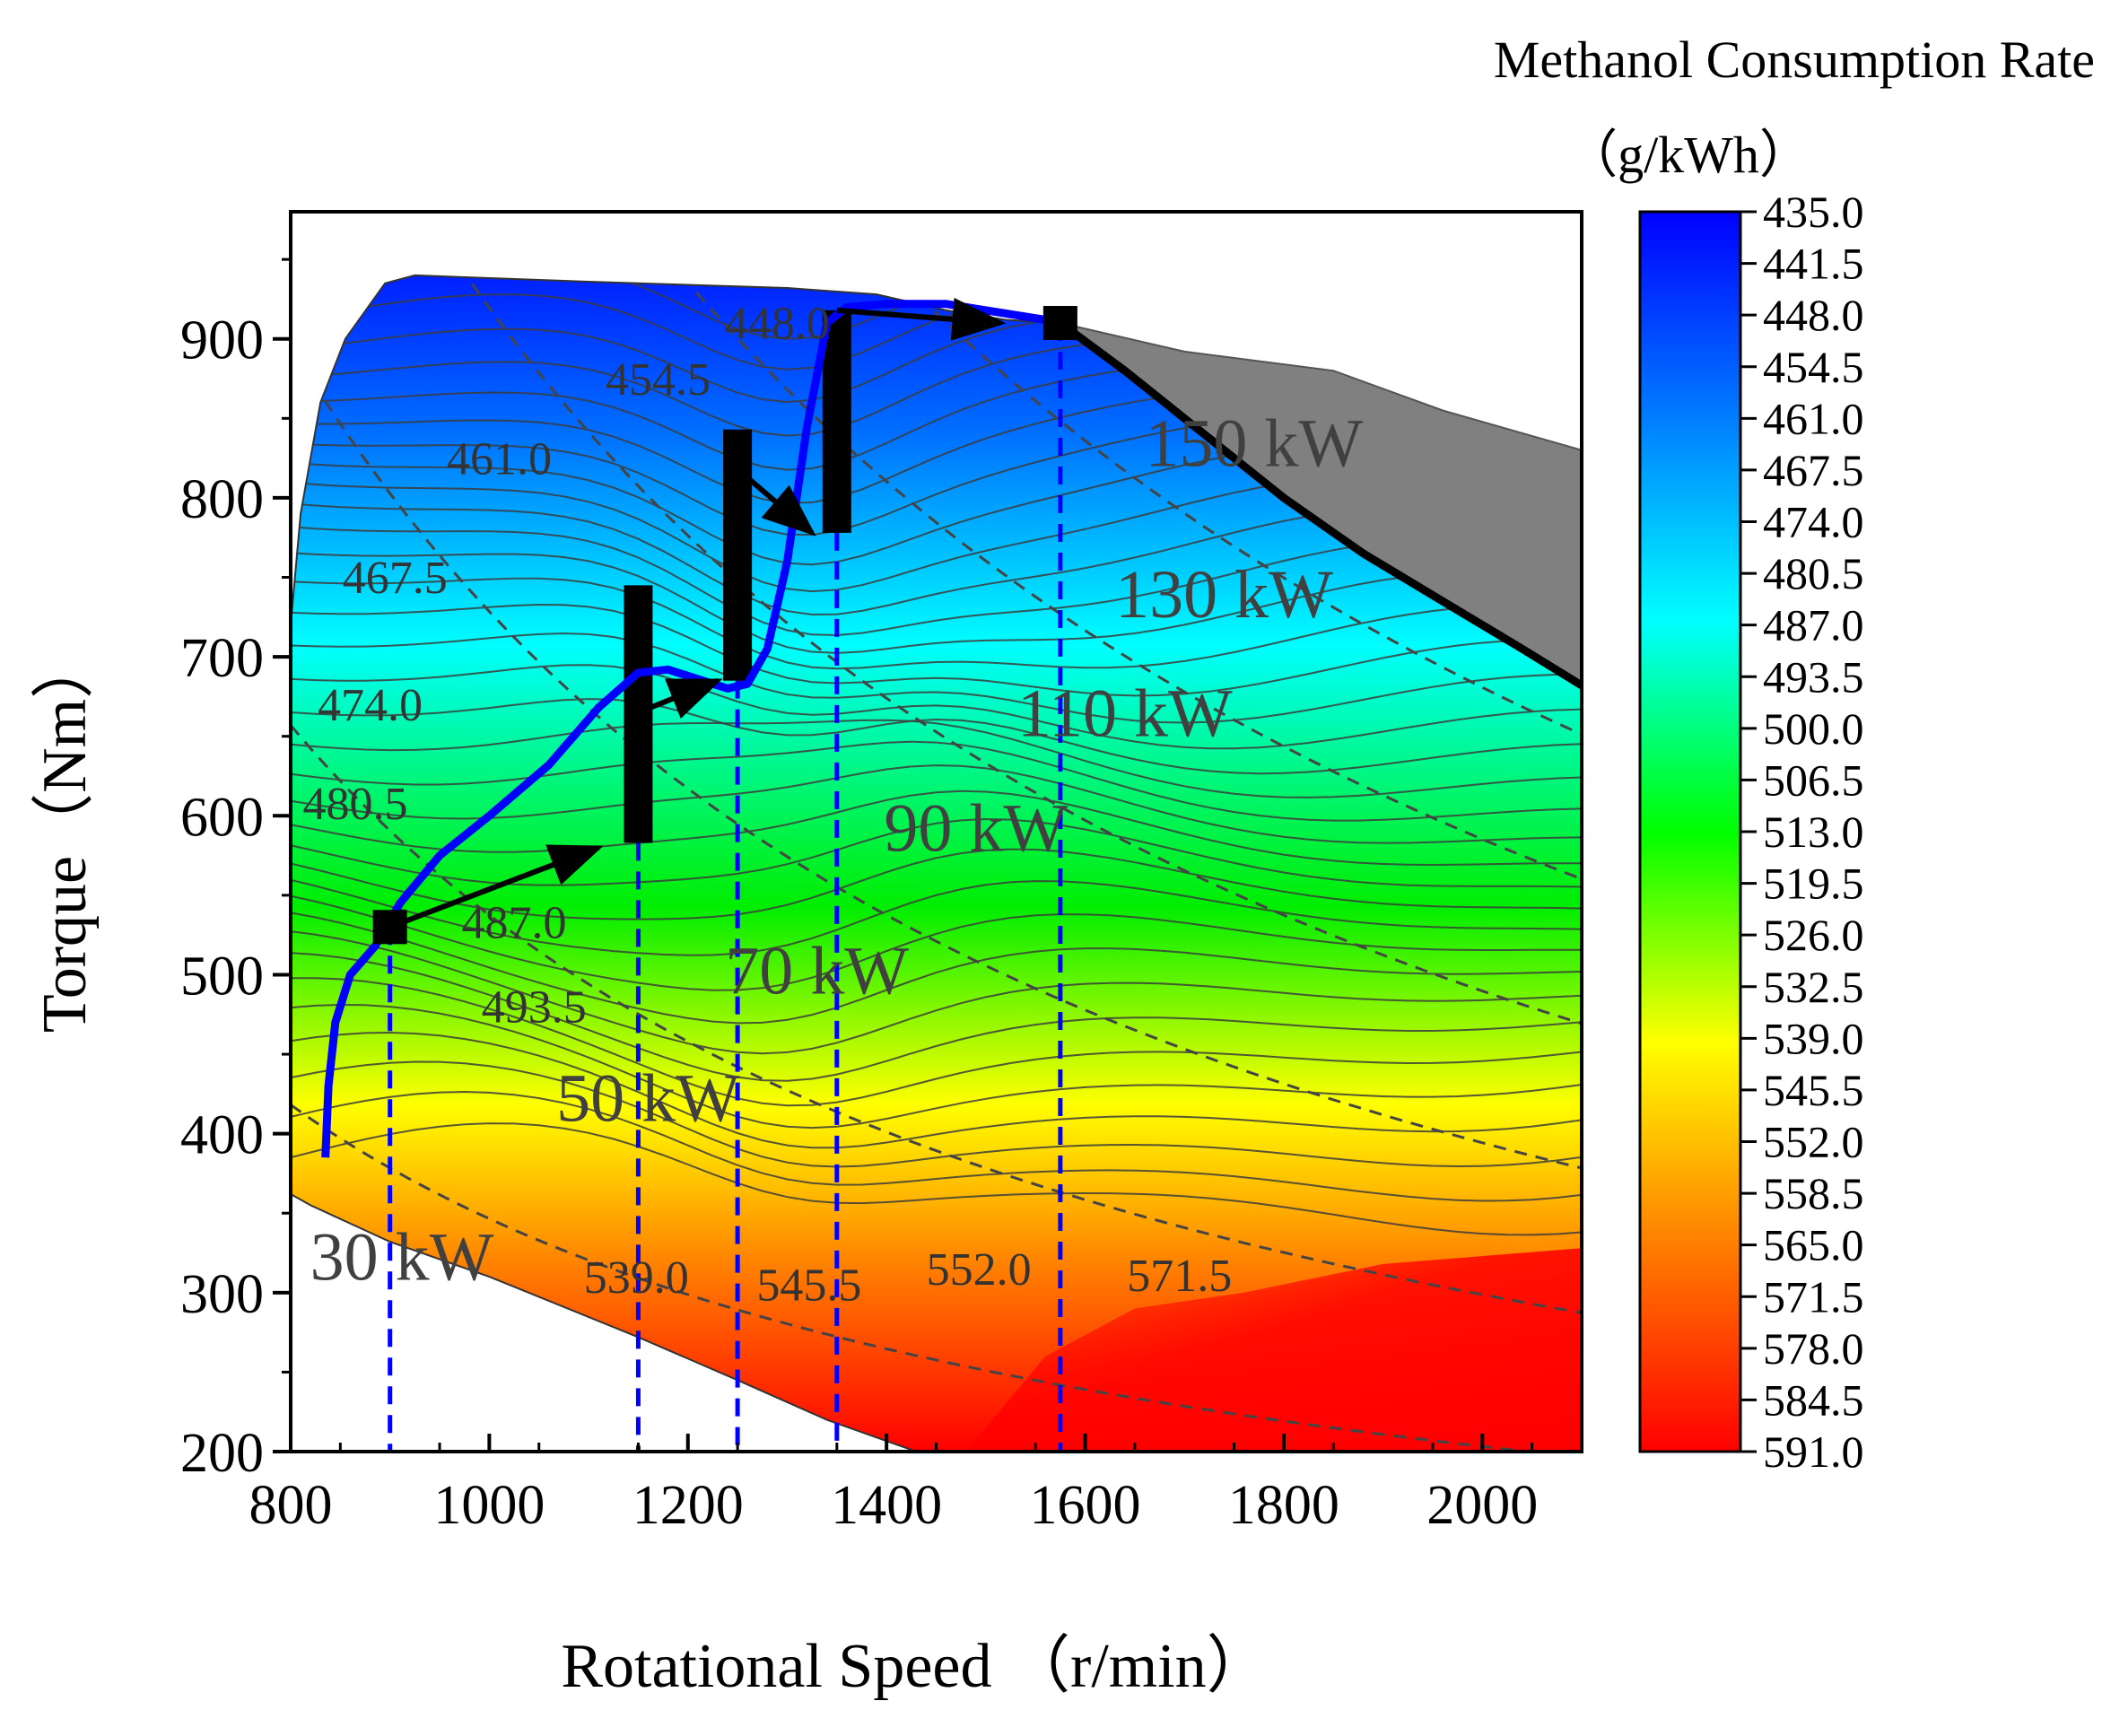 Image resolution: width=2111 pixels, height=1736 pixels. Describe the element at coordinates (370, 705) in the screenshot. I see `contour-label: 474.0` at that location.